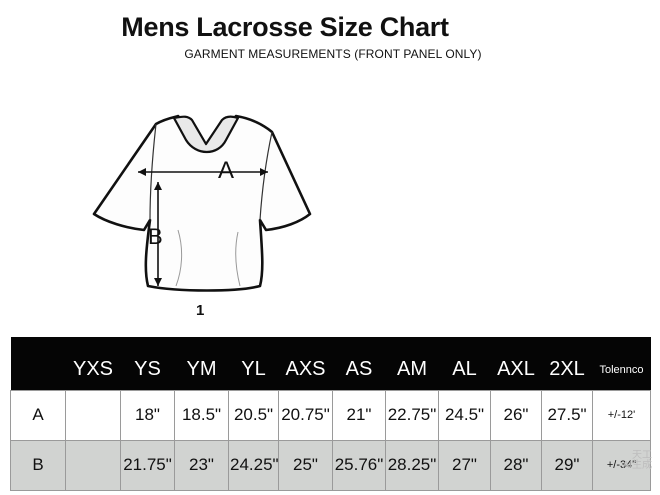  Describe the element at coordinates (567, 415) in the screenshot. I see `table-cell: 27.5"` at that location.